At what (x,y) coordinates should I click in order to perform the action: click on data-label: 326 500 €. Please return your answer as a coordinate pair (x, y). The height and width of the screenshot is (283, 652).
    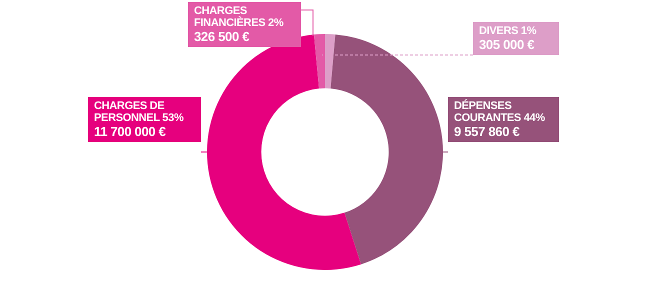
    Looking at the image, I should click on (222, 36).